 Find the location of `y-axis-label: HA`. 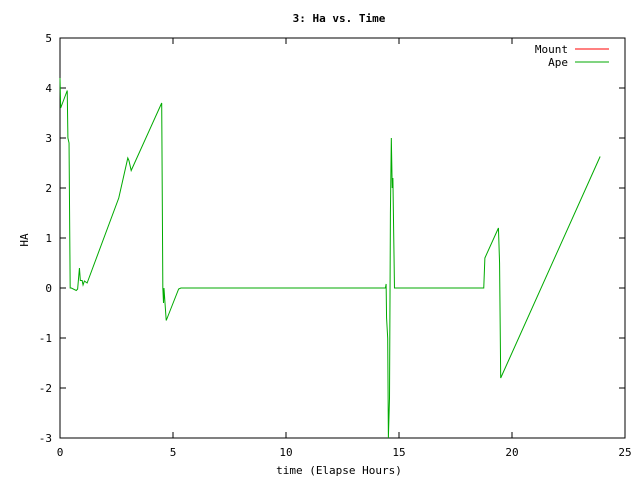

y-axis-label: HA is located at coordinates (24, 240).